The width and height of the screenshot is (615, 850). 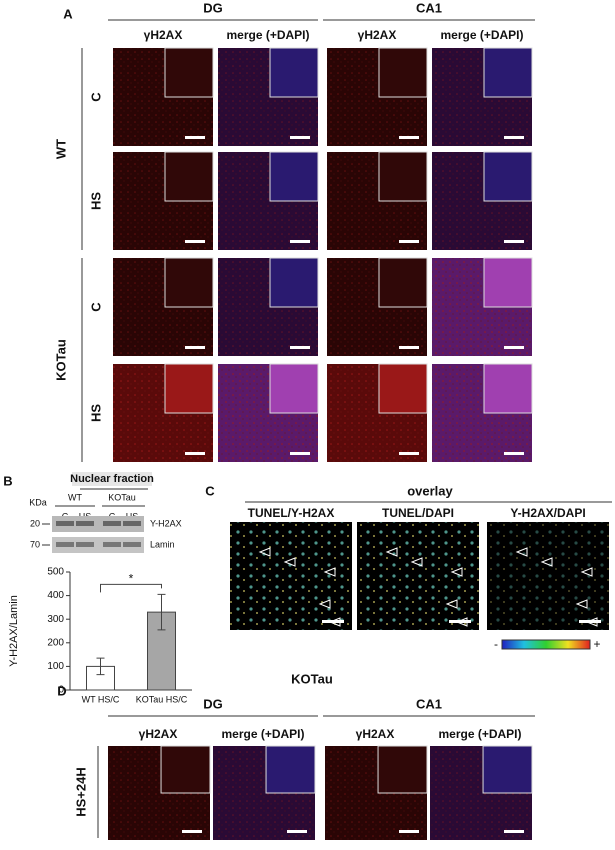 I want to click on label: Y-H2AX, so click(x=166, y=523).